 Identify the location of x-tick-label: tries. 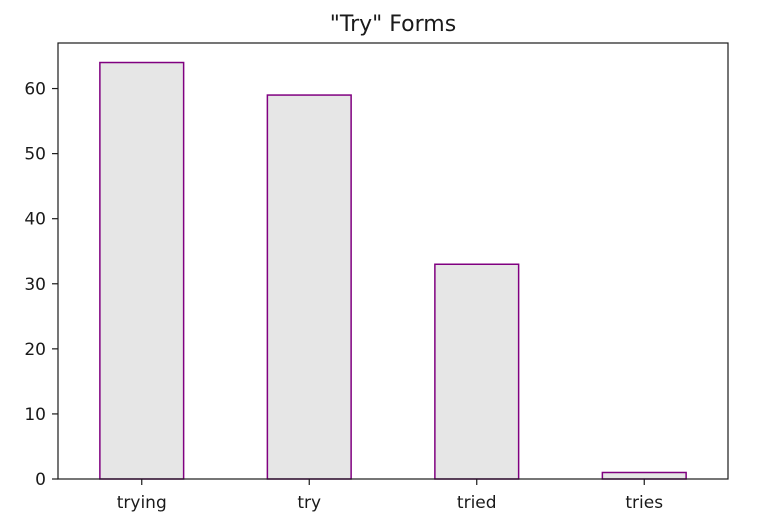
(644, 503).